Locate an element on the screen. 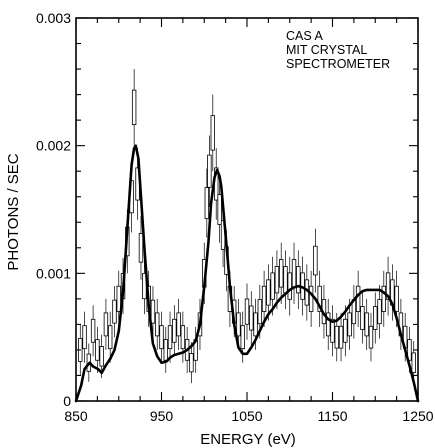  annotation-line-1: CAS A is located at coordinates (304, 36).